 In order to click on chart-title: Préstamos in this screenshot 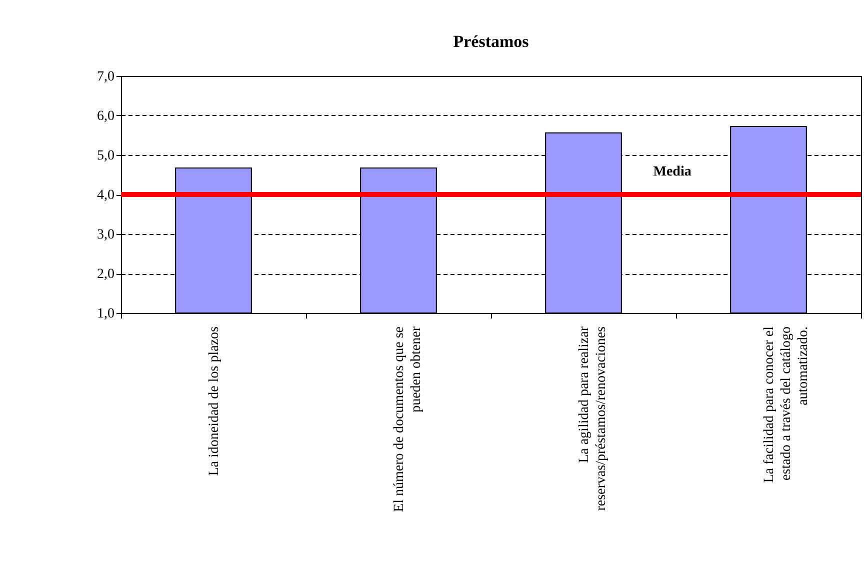, I will do `click(491, 41)`.